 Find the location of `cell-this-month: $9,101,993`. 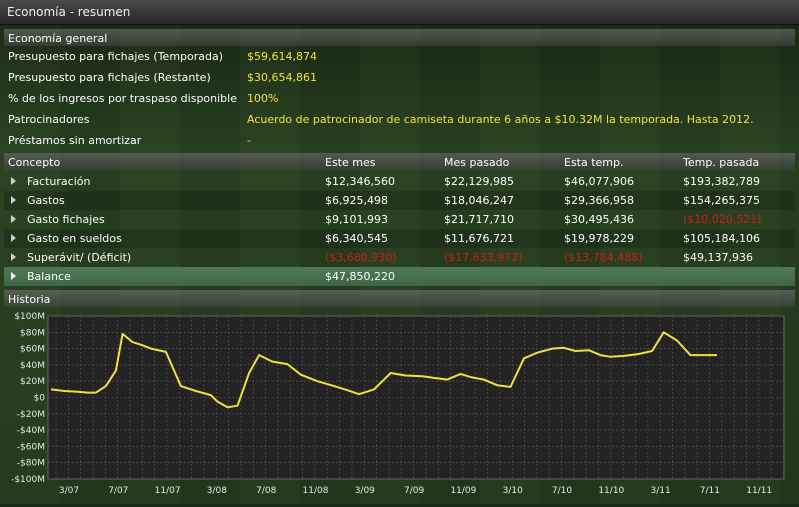

cell-this-month: $9,101,993 is located at coordinates (356, 219).